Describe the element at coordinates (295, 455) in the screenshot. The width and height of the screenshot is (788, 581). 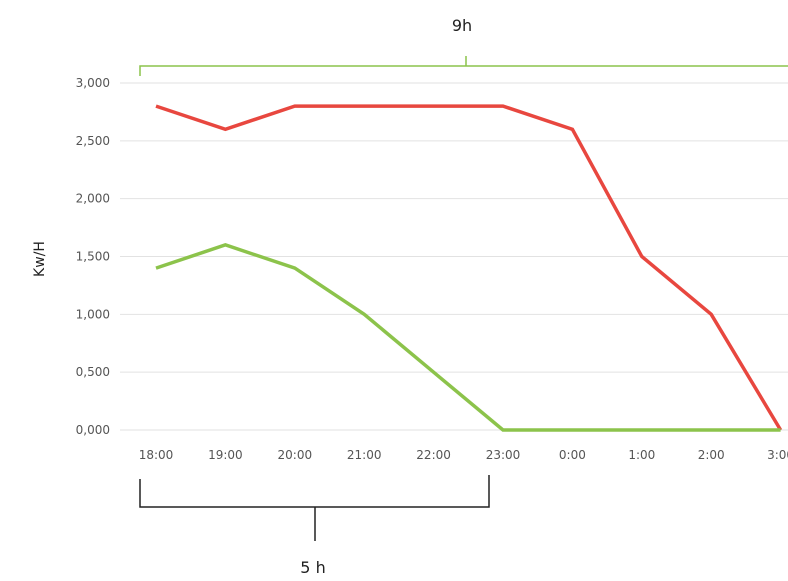
I see `x-tick-label: 20:00` at that location.